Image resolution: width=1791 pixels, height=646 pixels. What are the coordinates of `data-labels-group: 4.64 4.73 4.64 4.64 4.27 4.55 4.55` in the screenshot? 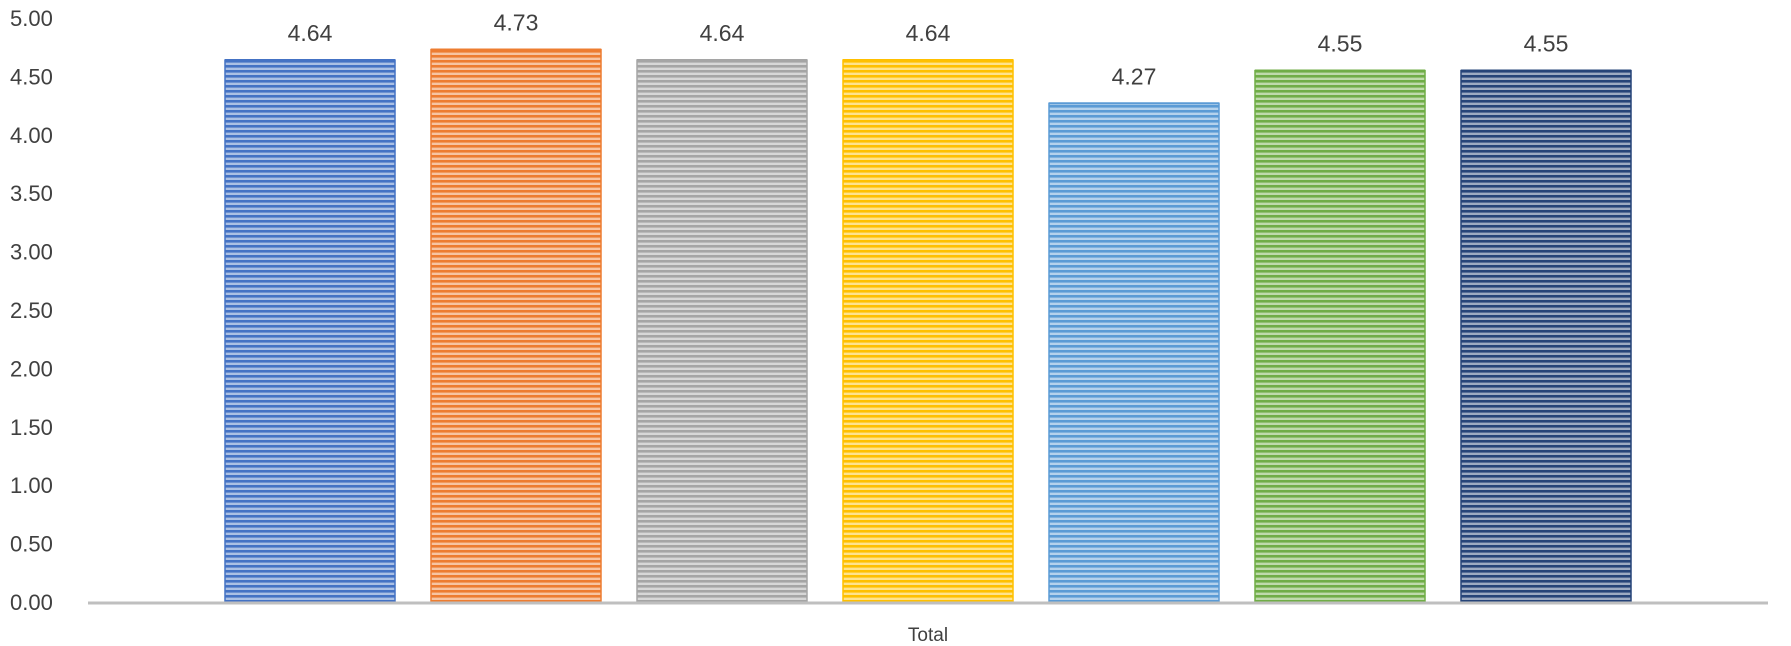 It's located at (928, 50).